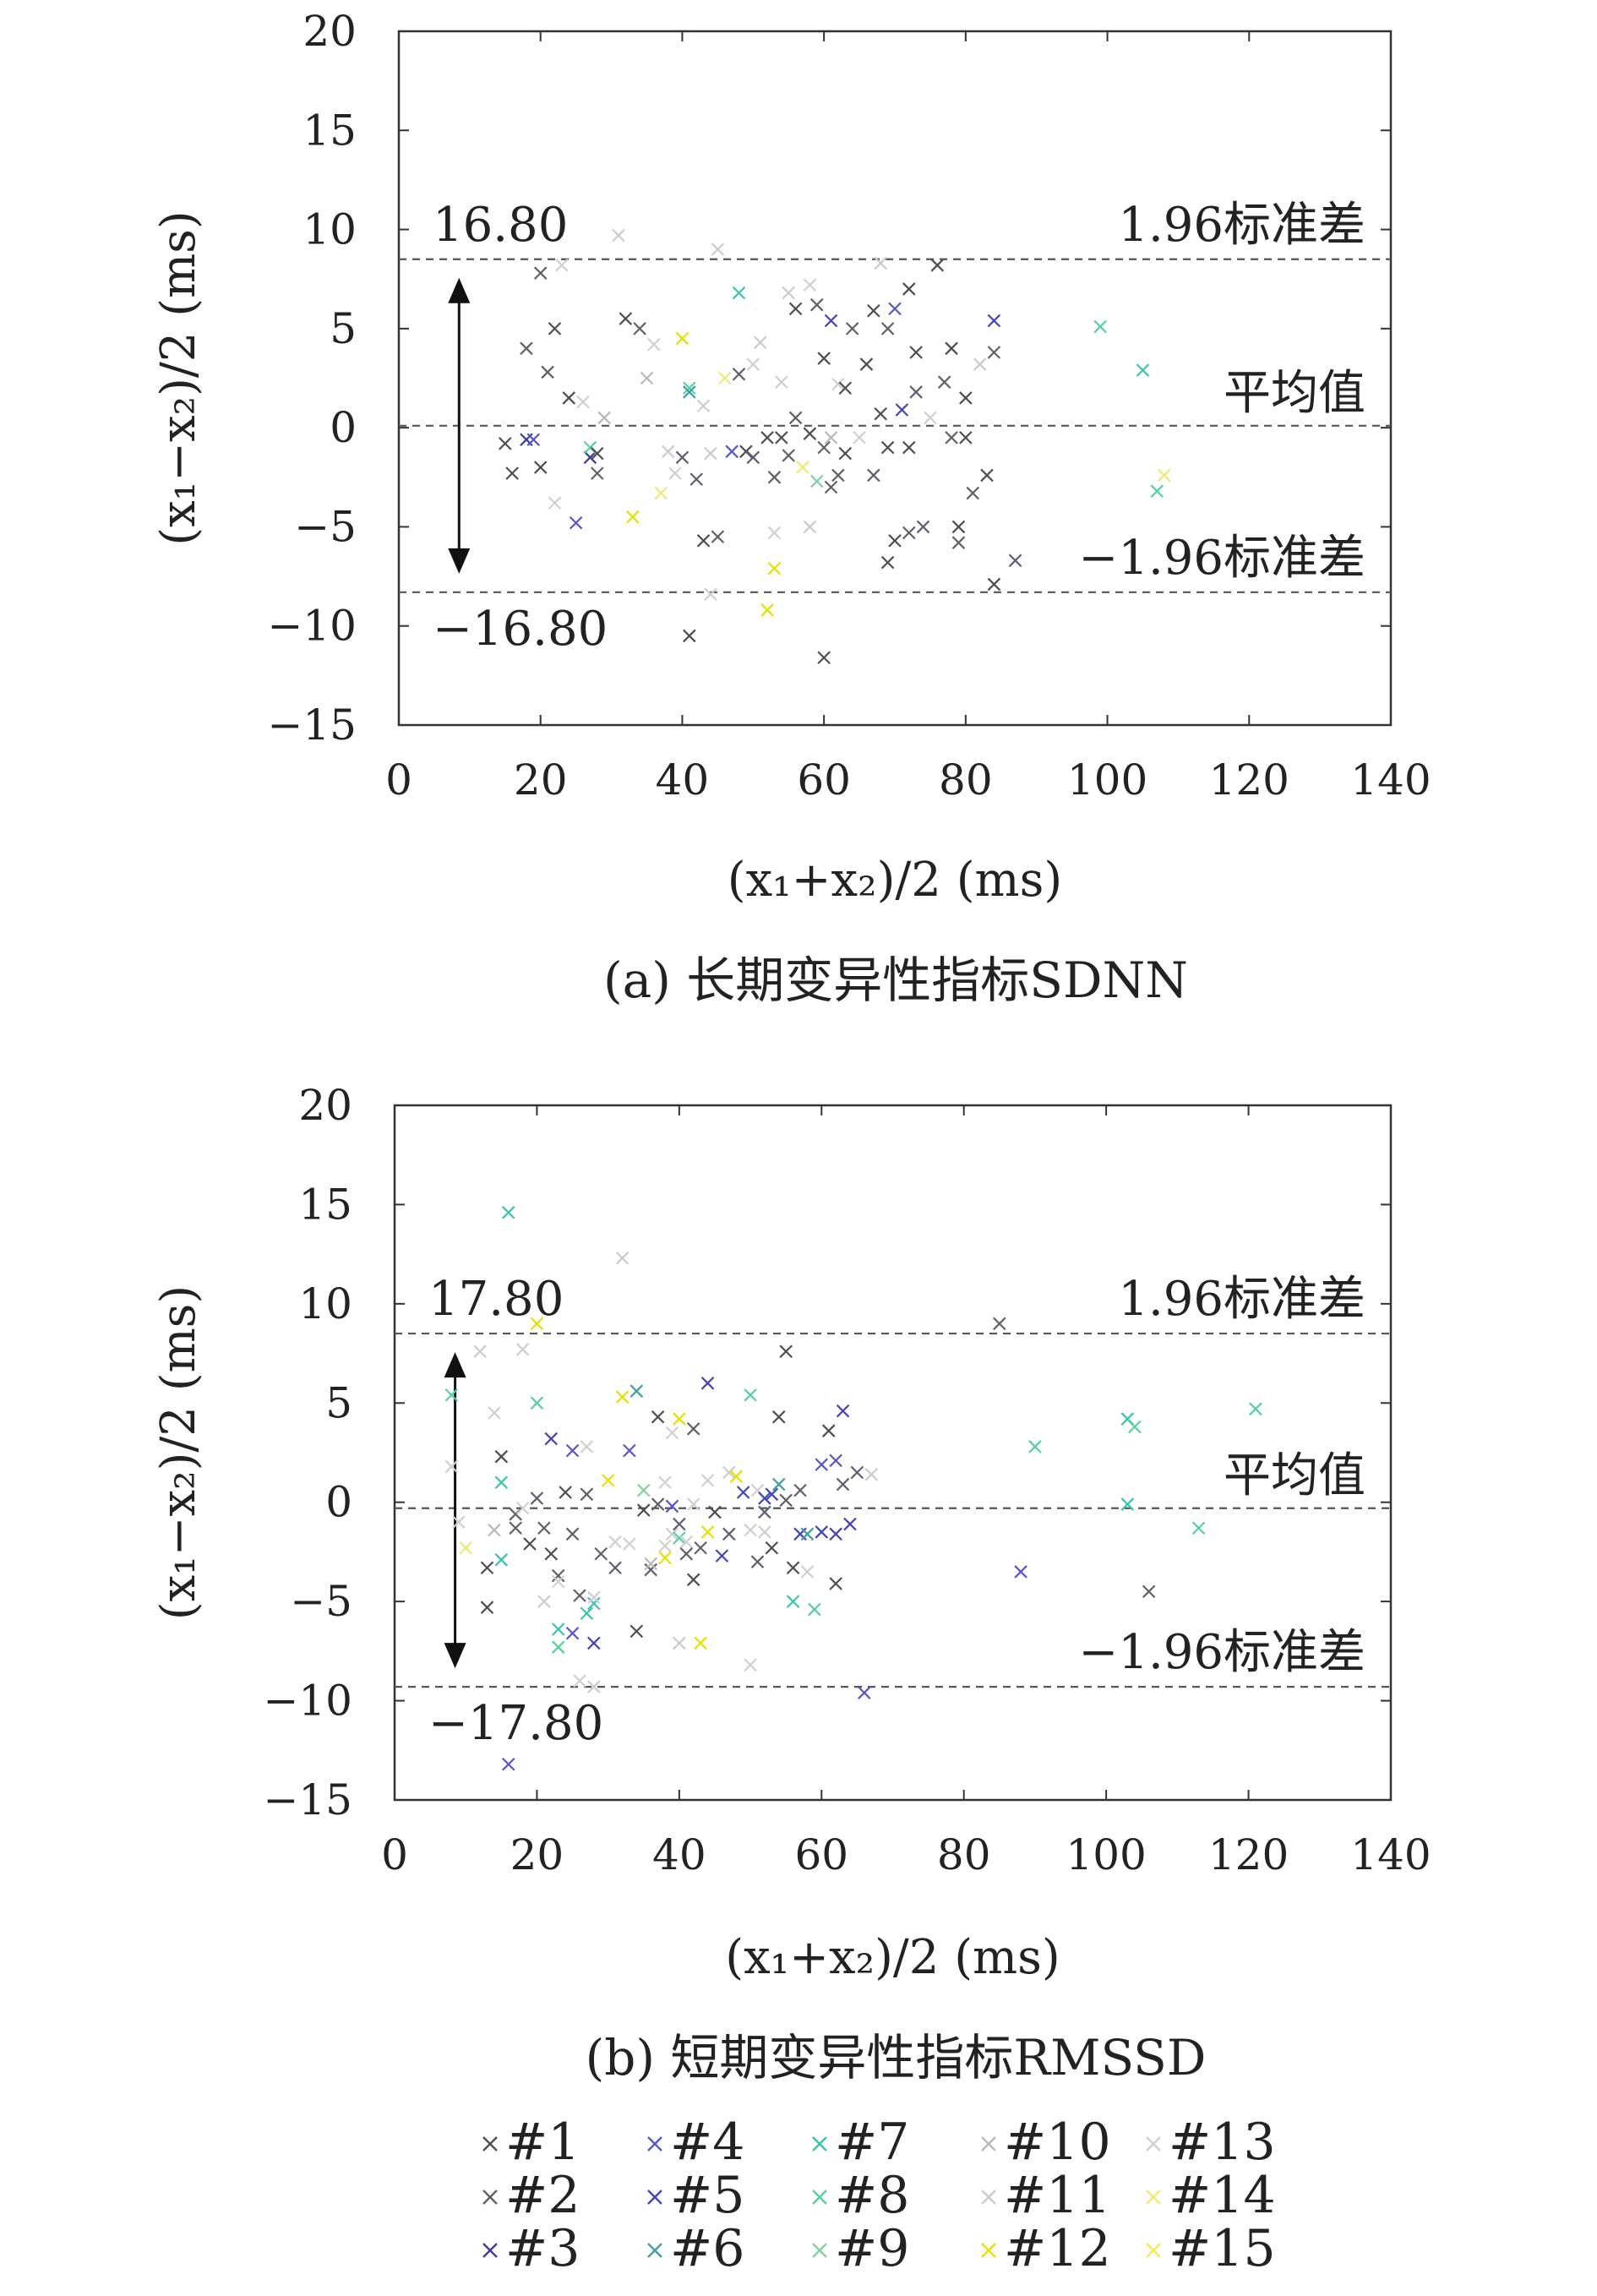  What do you see at coordinates (515, 1723) in the screenshot?
I see `range-bottom-label: −17.80` at bounding box center [515, 1723].